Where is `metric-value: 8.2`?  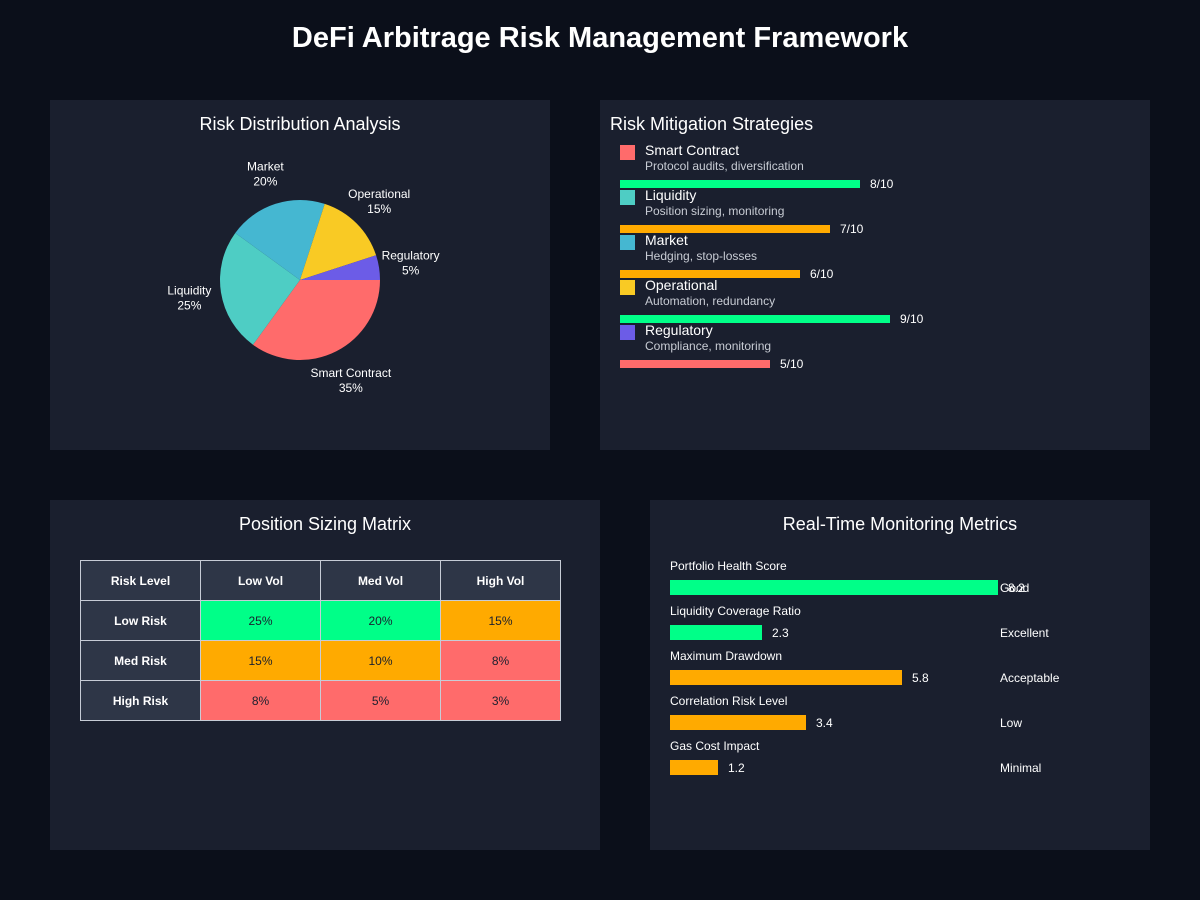 metric-value: 8.2 is located at coordinates (1016, 588).